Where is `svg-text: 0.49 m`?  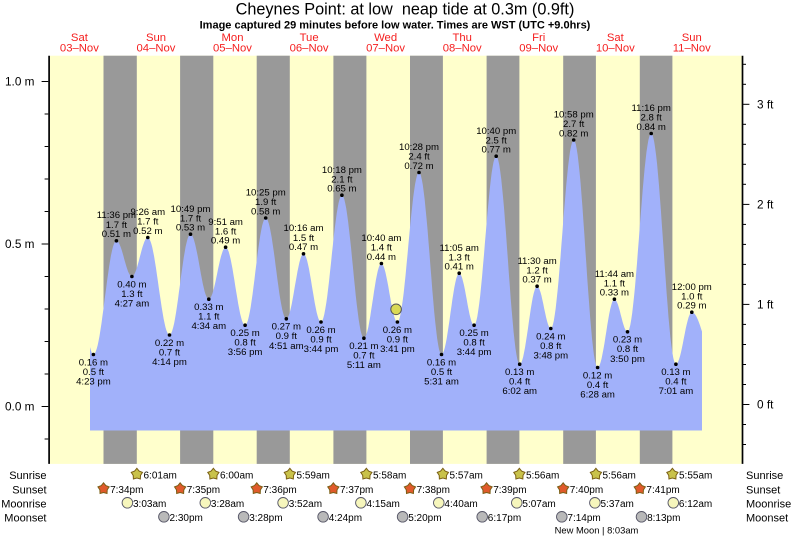 svg-text: 0.49 m is located at coordinates (225, 241).